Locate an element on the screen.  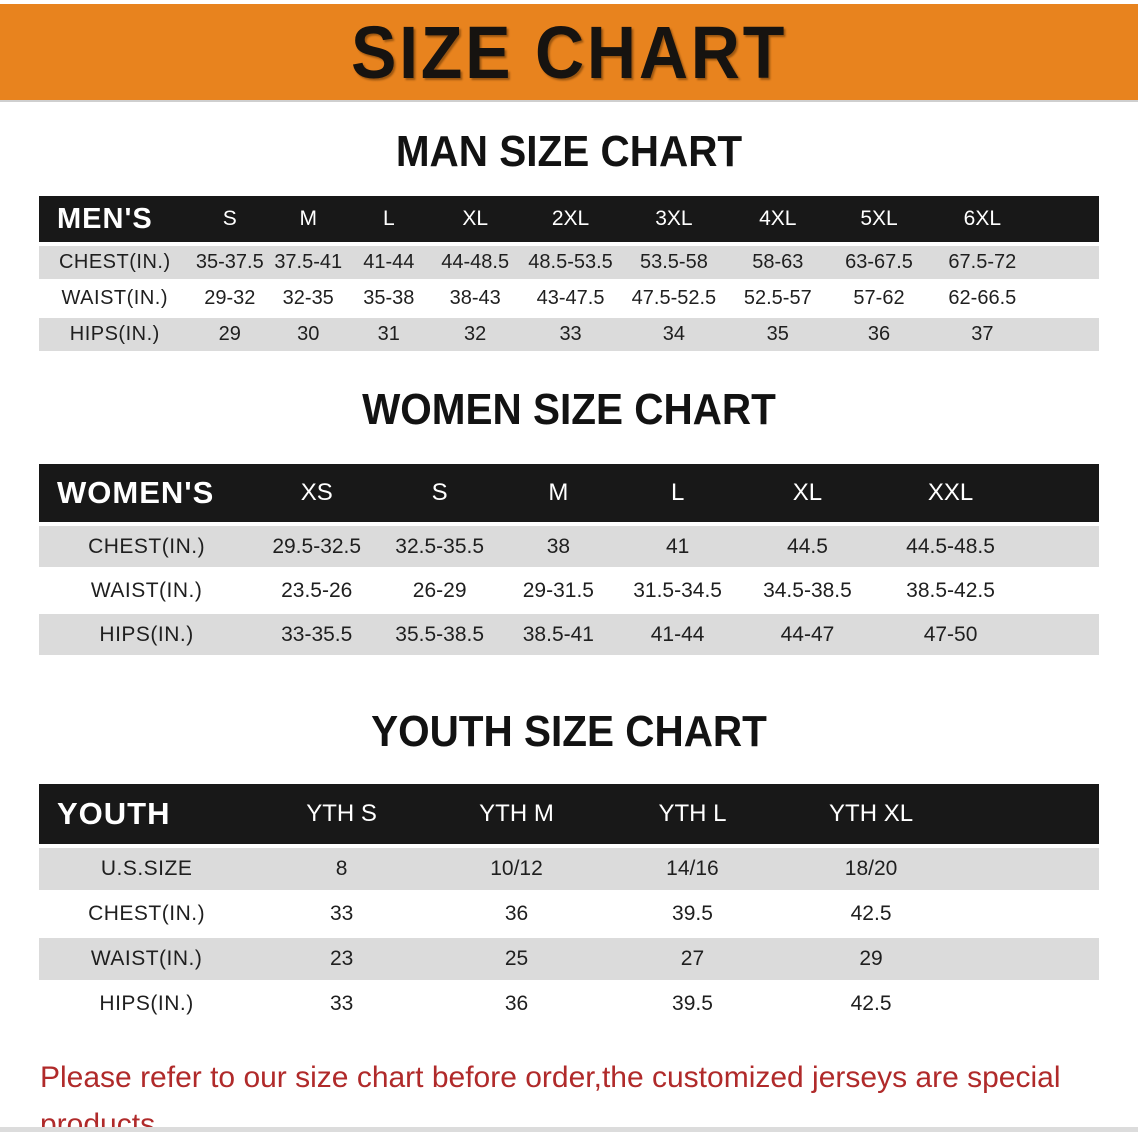
measurement-value: 62-66.5 is located at coordinates (982, 299).